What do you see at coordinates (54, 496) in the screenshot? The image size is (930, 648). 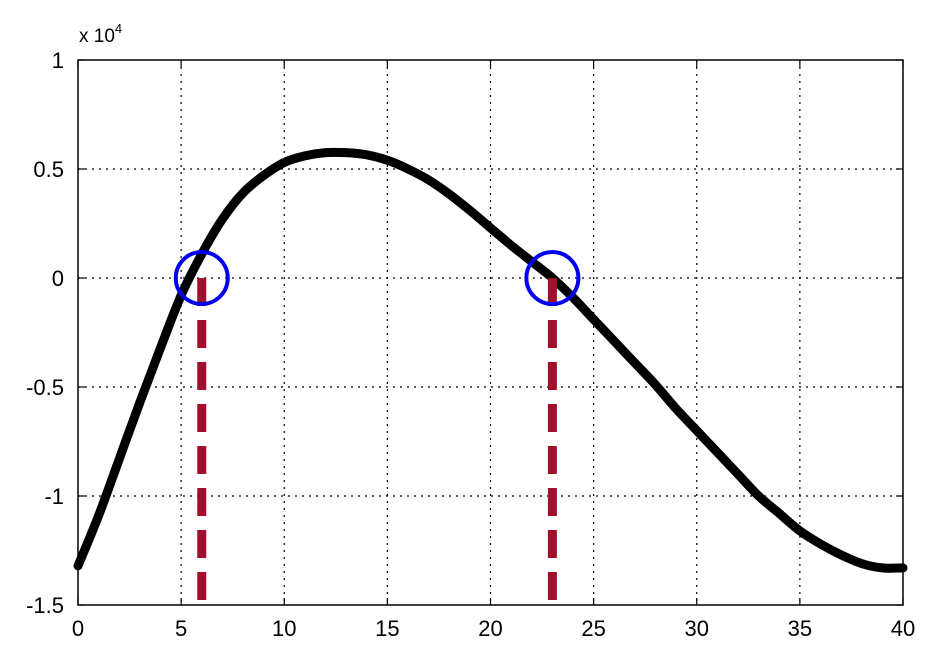 I see `y-tick-label: -1` at bounding box center [54, 496].